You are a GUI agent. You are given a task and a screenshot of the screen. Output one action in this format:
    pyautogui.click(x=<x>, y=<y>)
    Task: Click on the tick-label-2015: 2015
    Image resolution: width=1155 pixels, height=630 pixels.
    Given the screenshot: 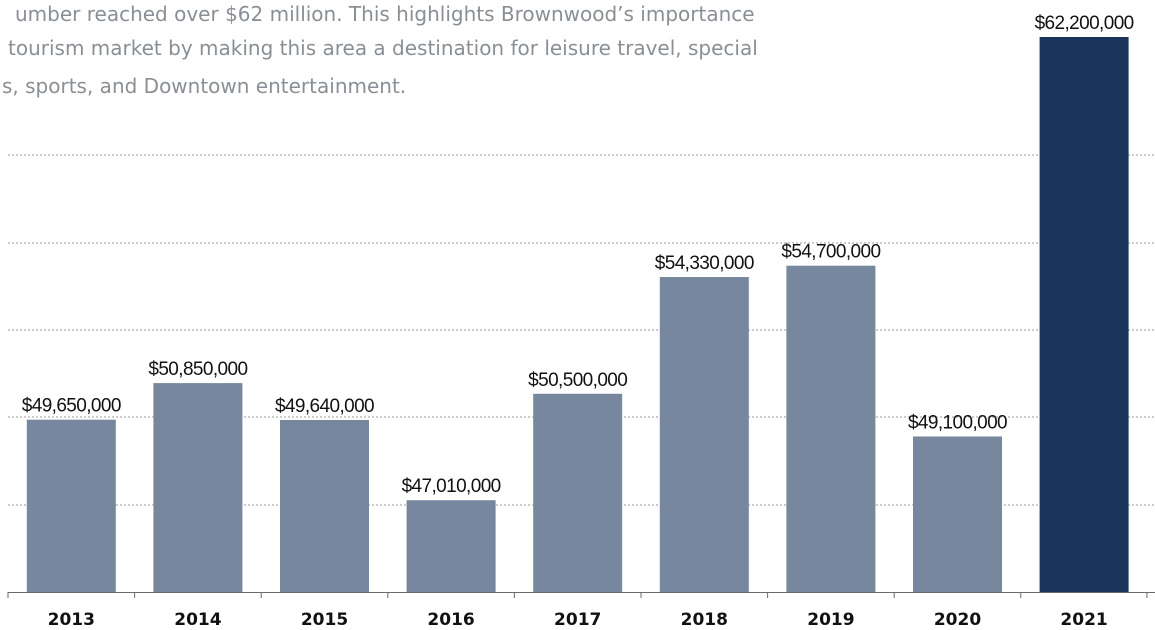 What is the action you would take?
    pyautogui.click(x=324, y=620)
    